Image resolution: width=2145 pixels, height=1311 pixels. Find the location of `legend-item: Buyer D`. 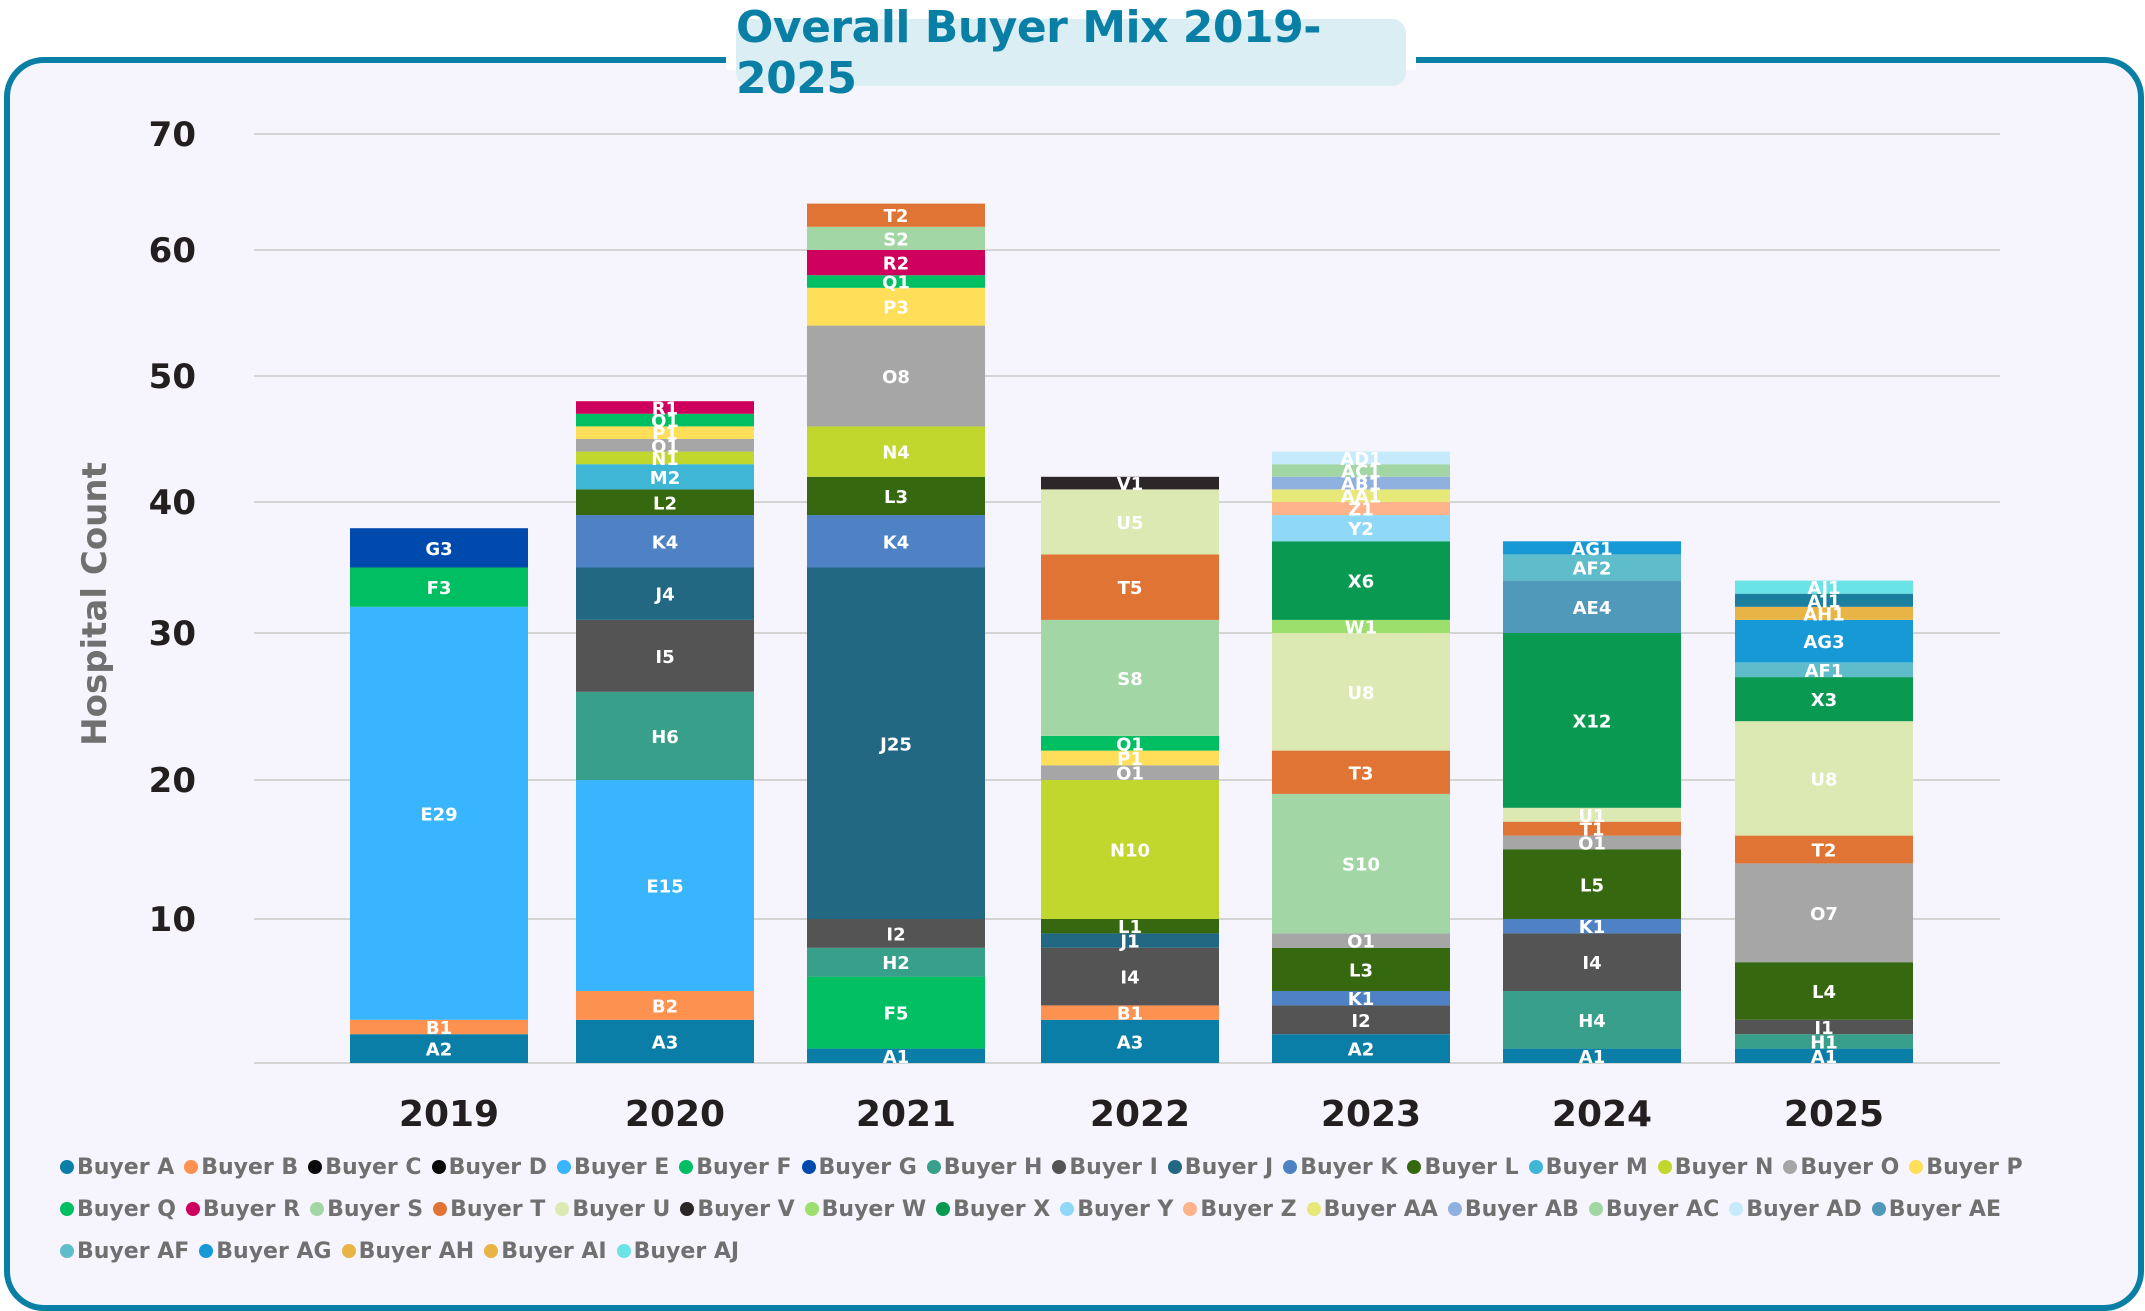

legend-item: Buyer D is located at coordinates (489, 1167).